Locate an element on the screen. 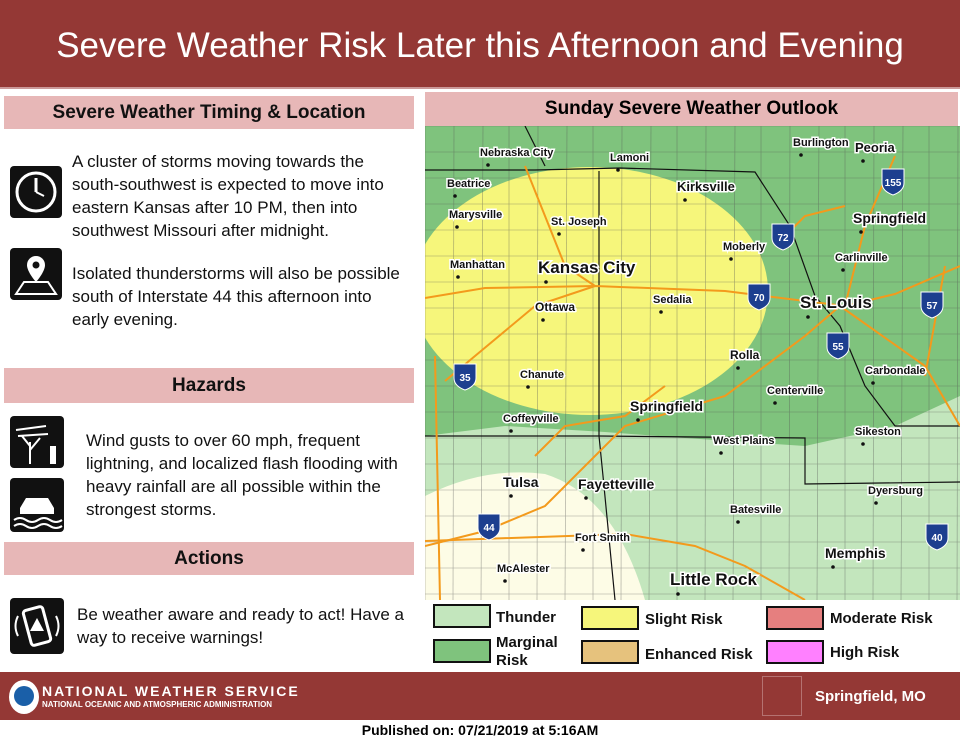  legend-high: High Risk is located at coordinates (865, 652).